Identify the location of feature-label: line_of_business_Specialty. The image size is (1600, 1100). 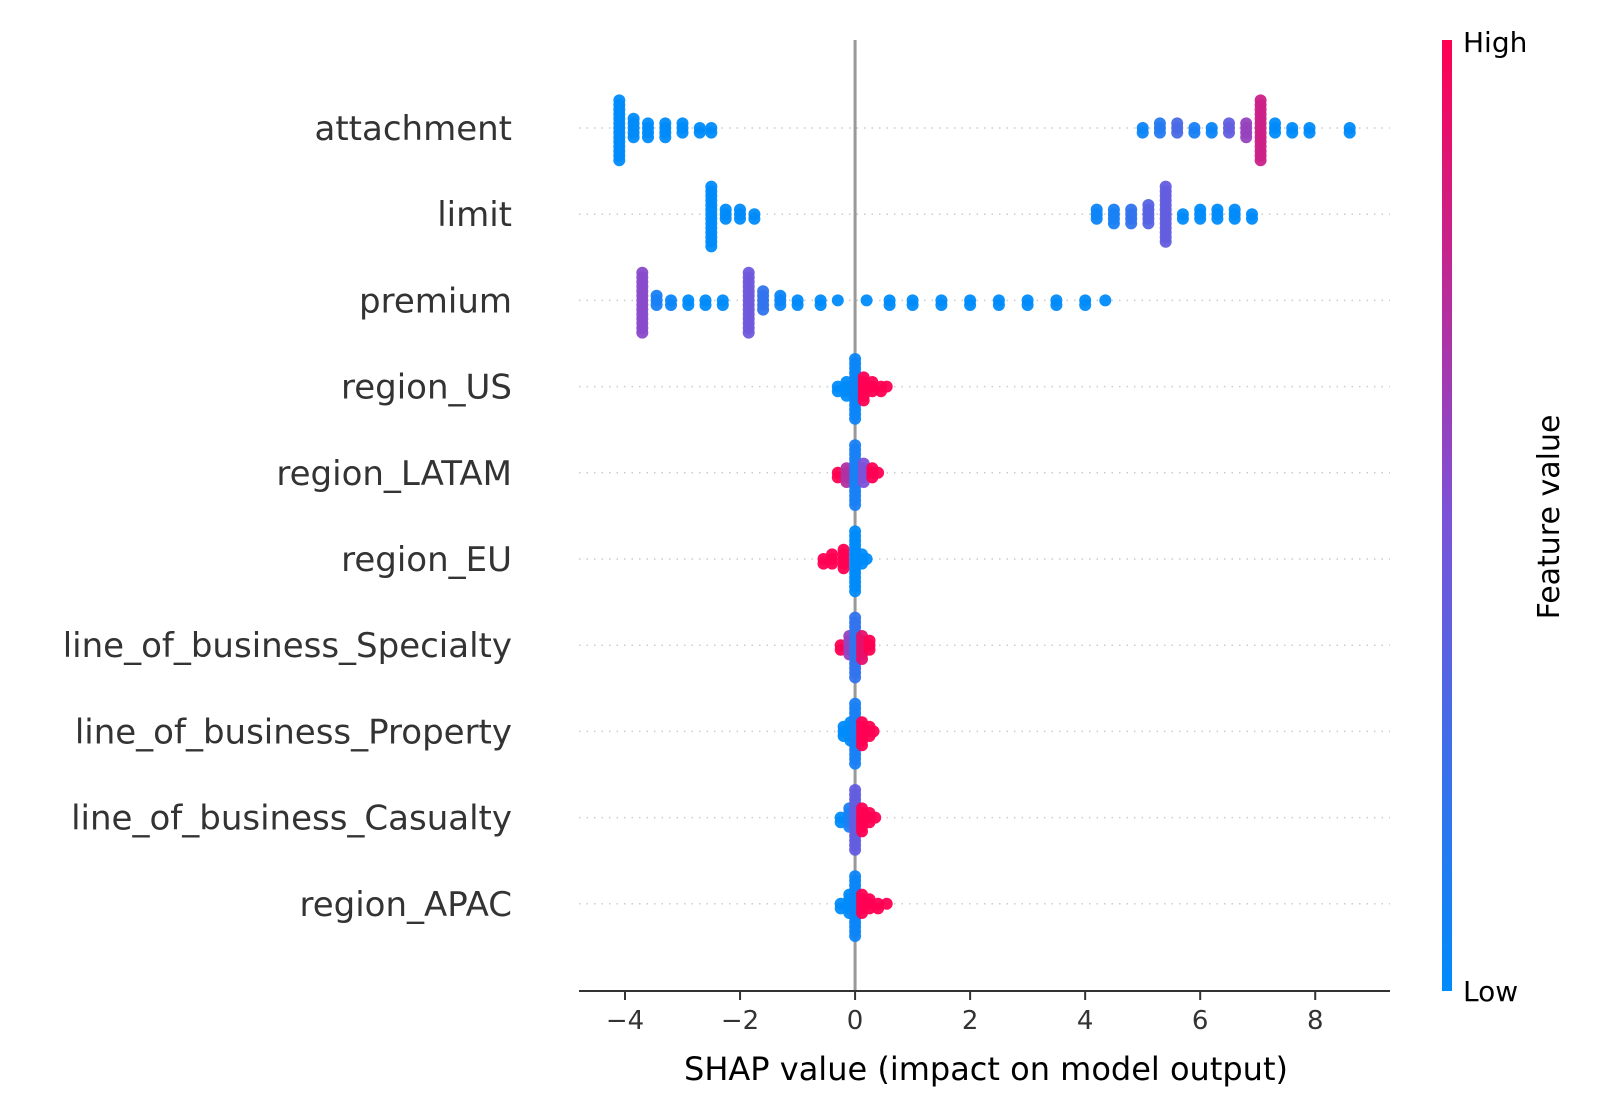
(287, 646).